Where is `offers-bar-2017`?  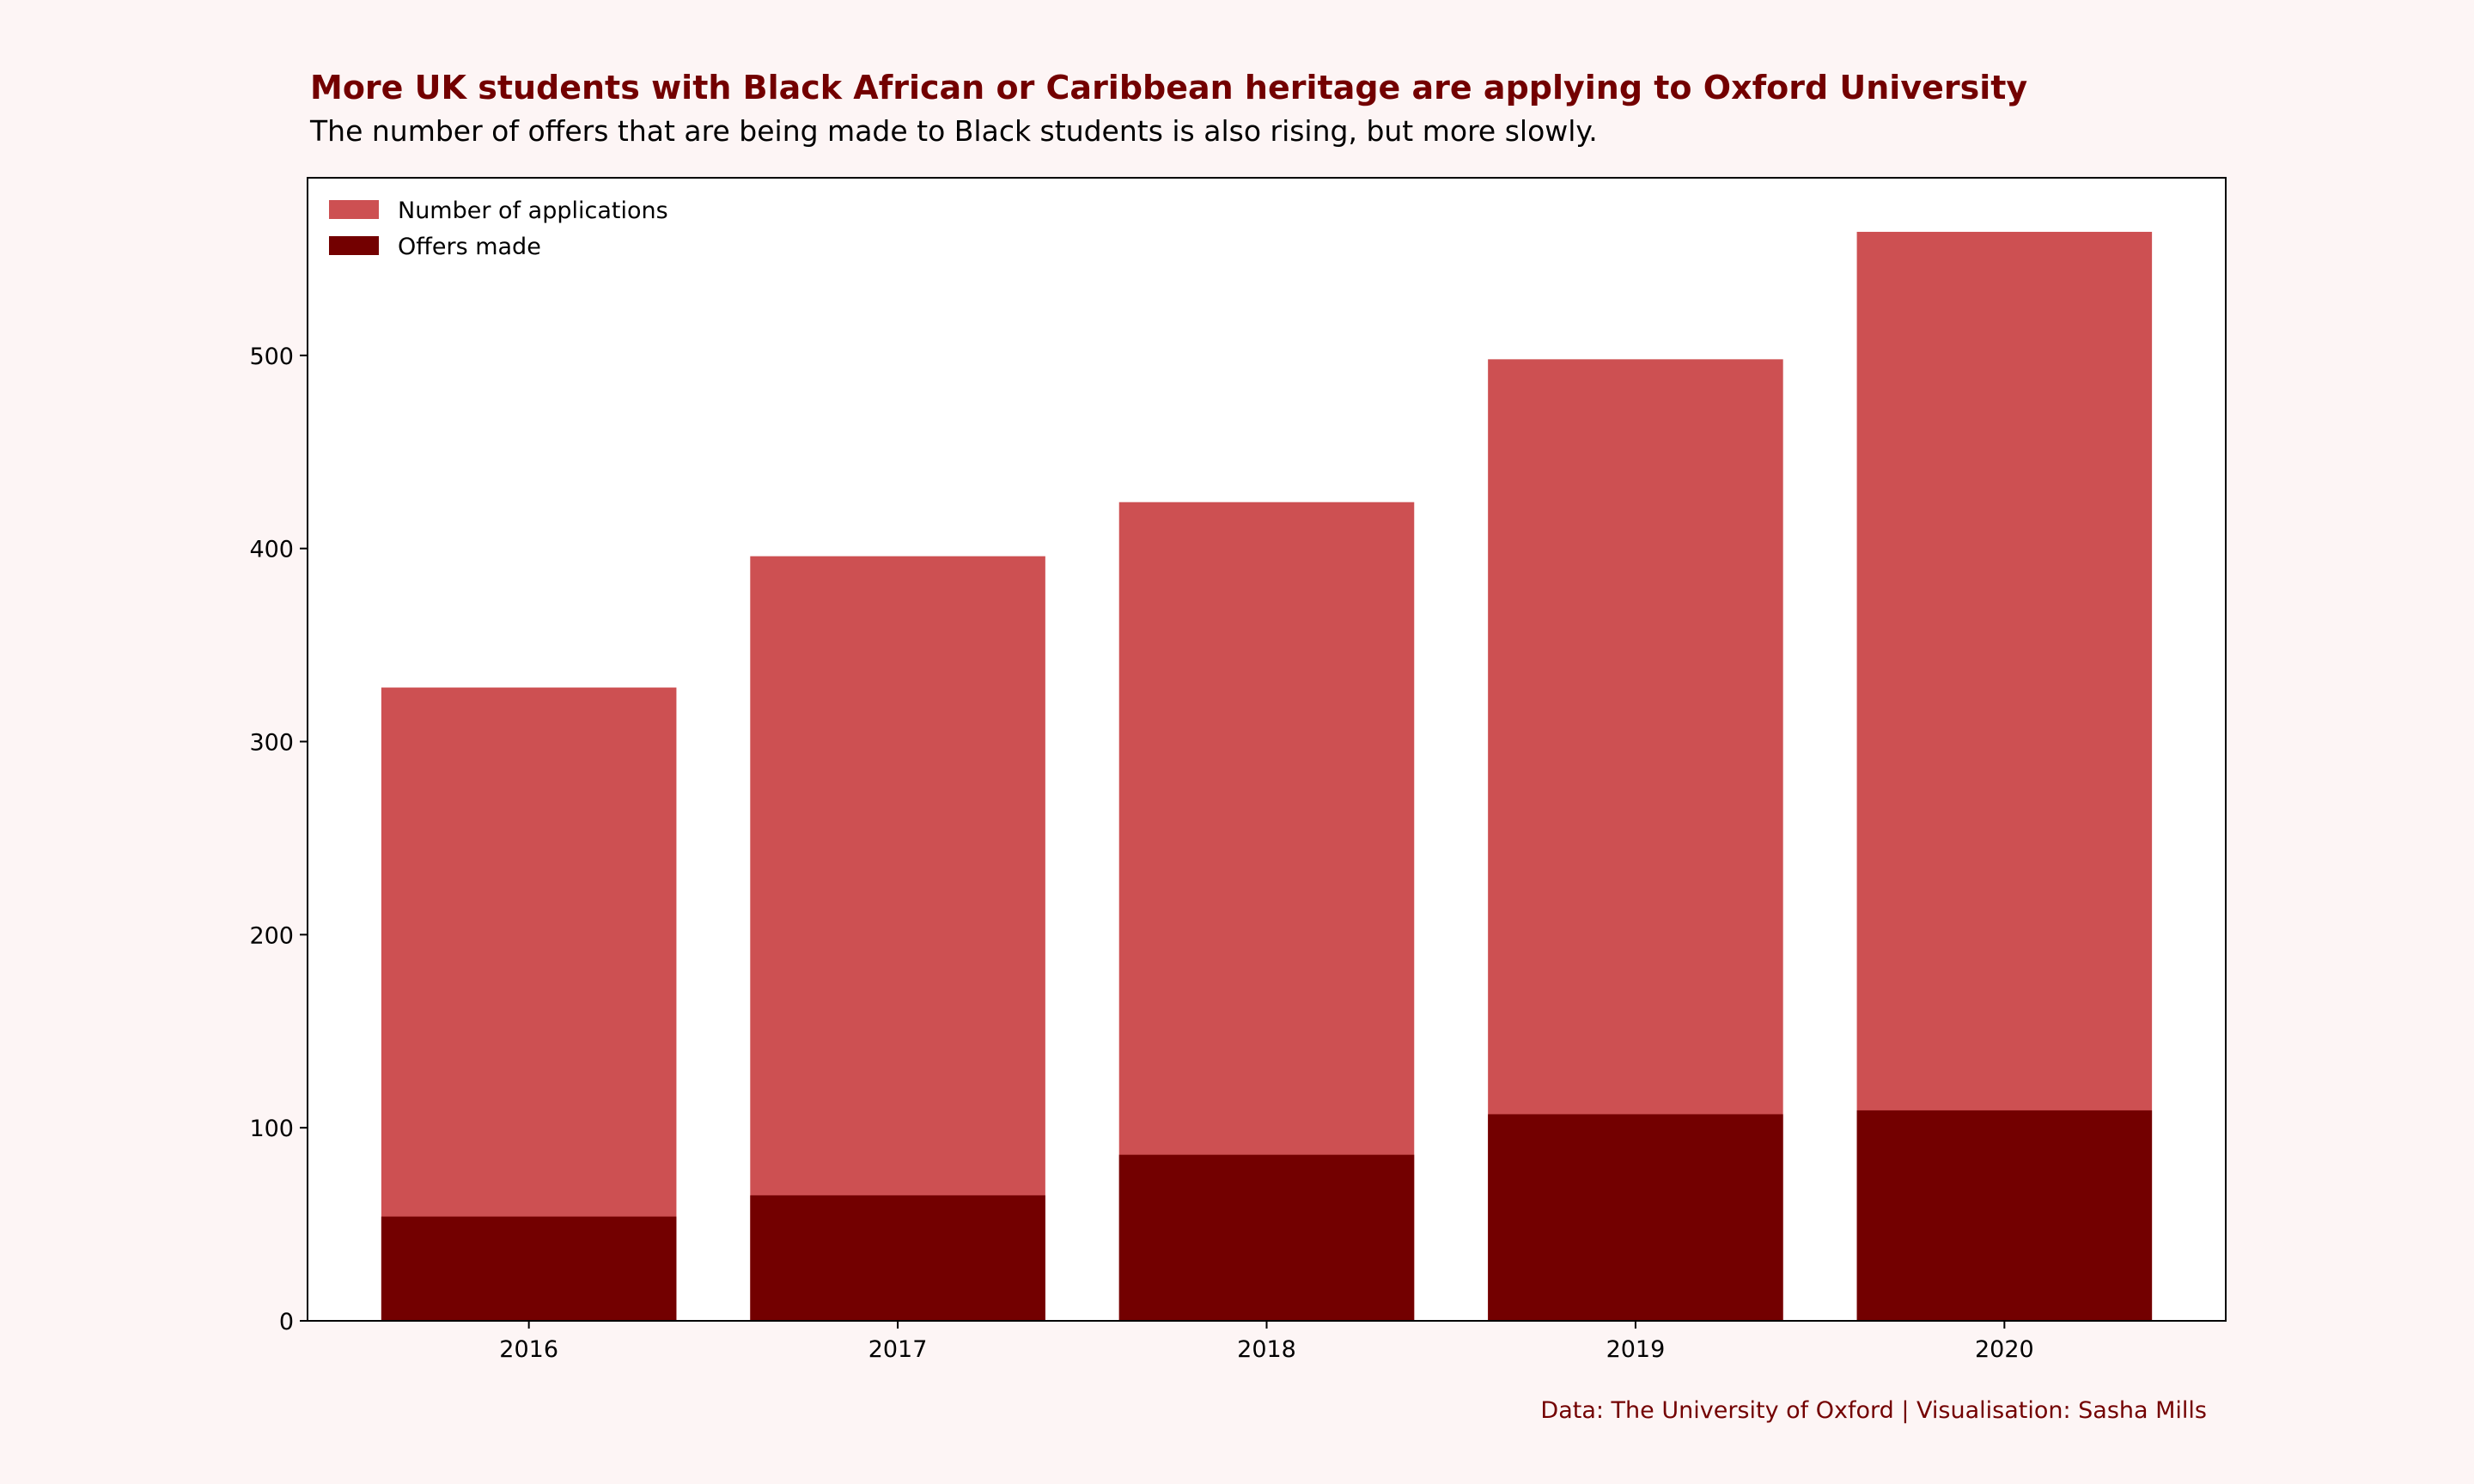
offers-bar-2017 is located at coordinates (897, 1258).